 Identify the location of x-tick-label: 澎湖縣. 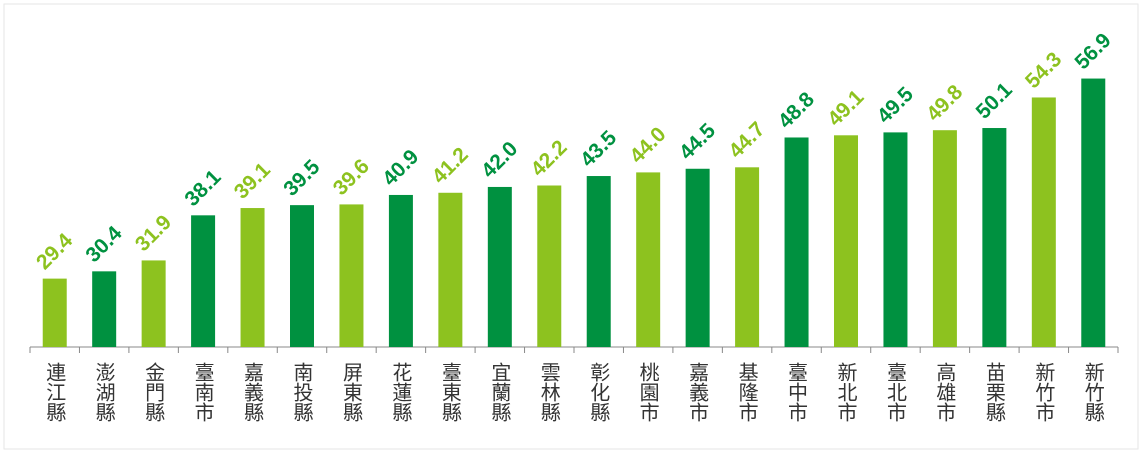
(104, 392).